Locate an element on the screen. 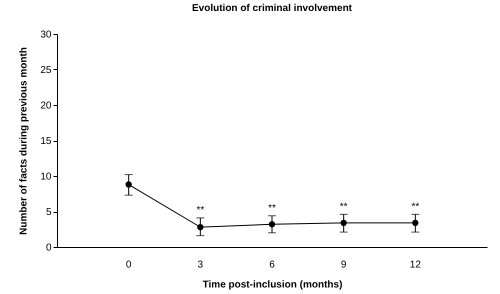 Image resolution: width=500 pixels, height=294 pixels. x-tick-label: 6 is located at coordinates (272, 265).